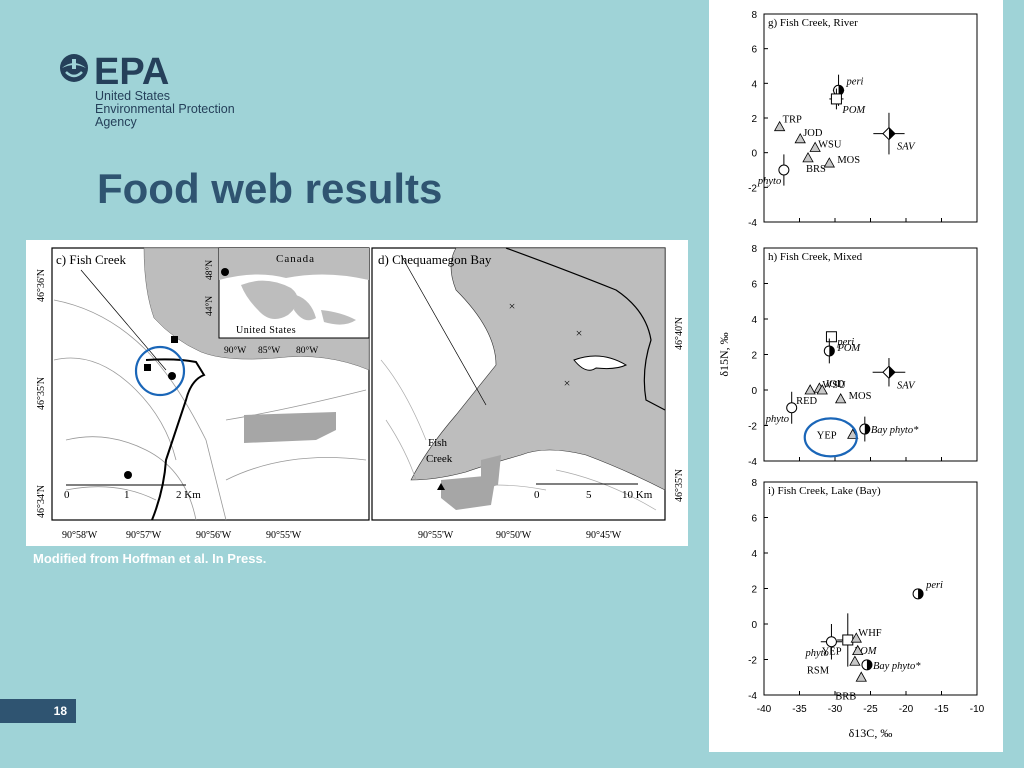  What do you see at coordinates (906, 385) in the screenshot?
I see `data-label: SAV` at bounding box center [906, 385].